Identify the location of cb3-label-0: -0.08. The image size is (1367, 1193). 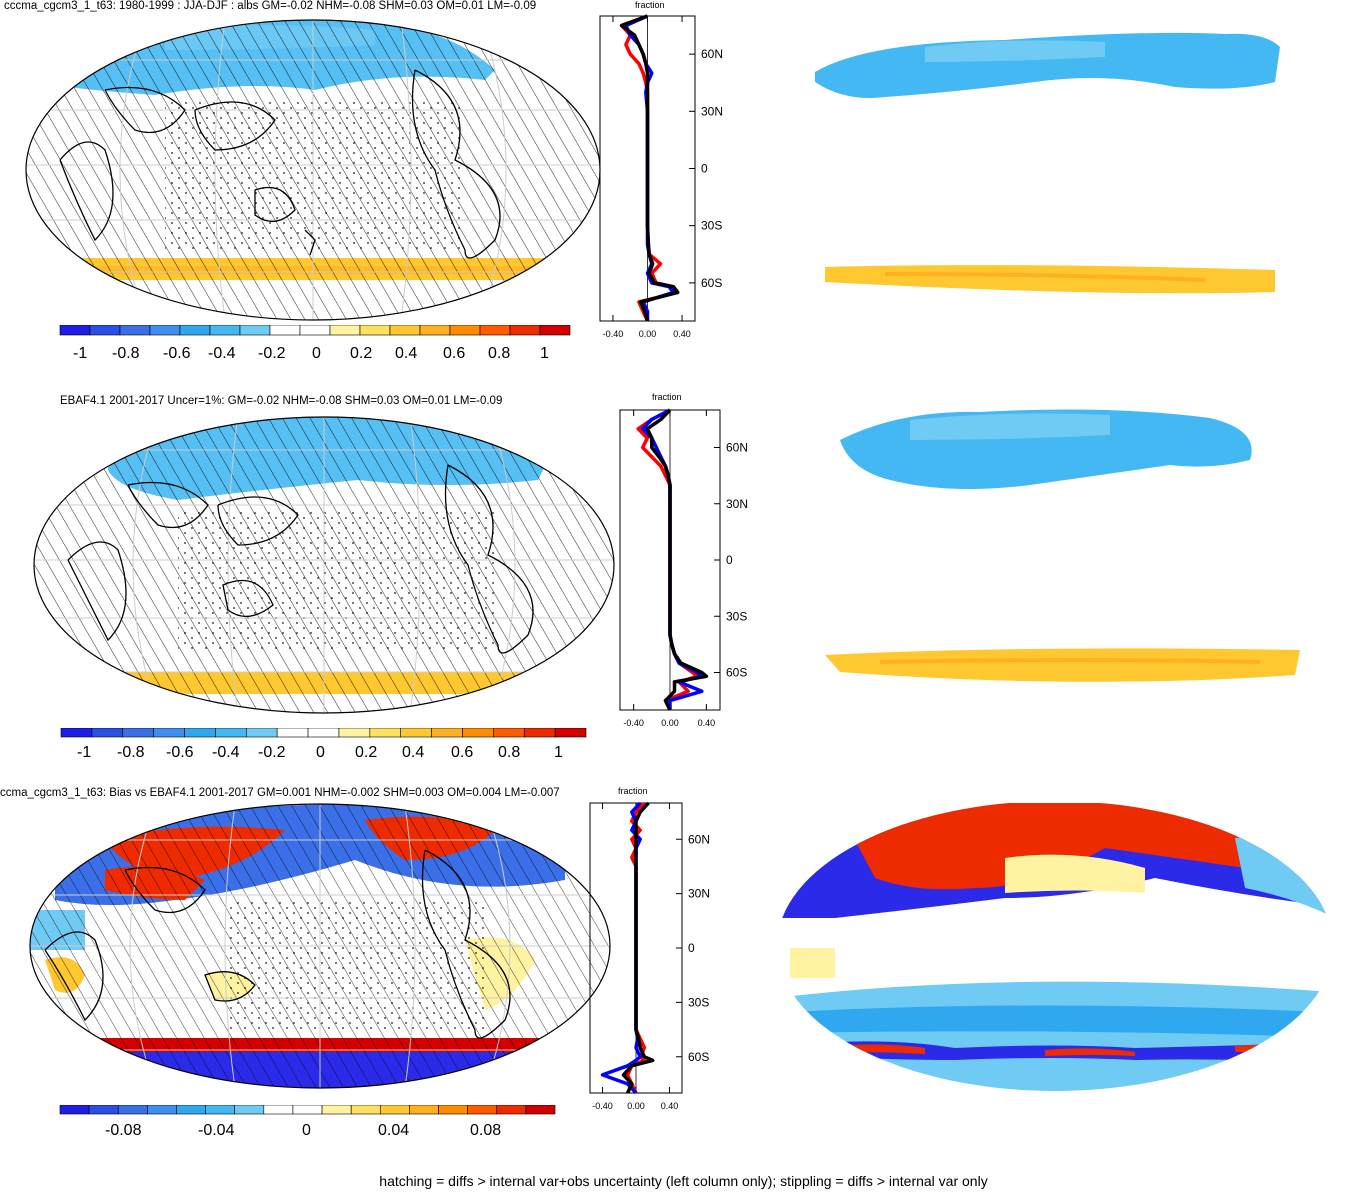
(123, 1130).